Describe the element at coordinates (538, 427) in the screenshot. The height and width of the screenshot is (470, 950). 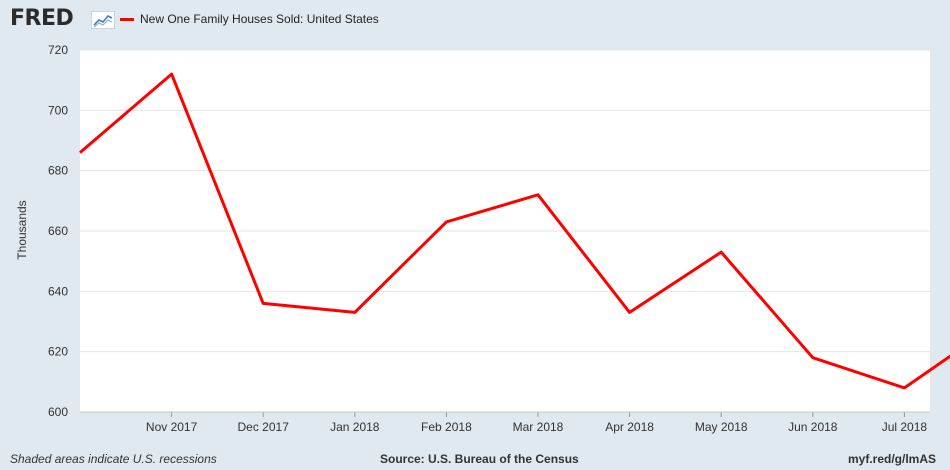
I see `x-tick-label: Mar 2018` at that location.